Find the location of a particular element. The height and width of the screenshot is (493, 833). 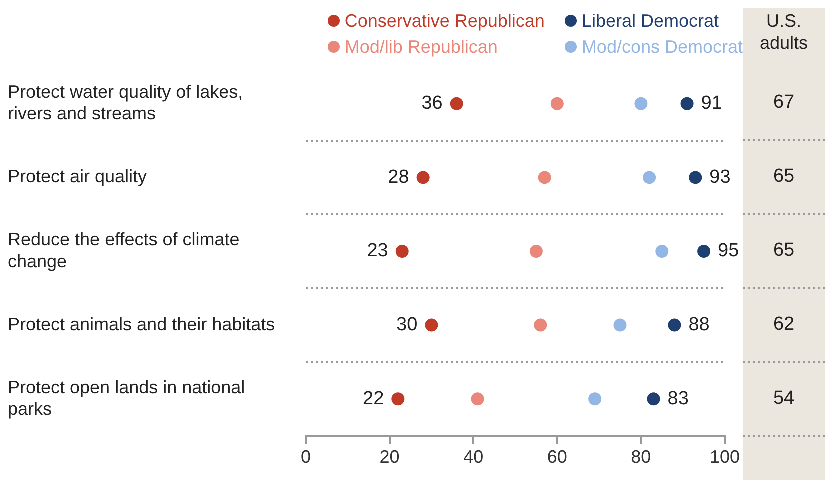

data-label: 88 is located at coordinates (699, 325).